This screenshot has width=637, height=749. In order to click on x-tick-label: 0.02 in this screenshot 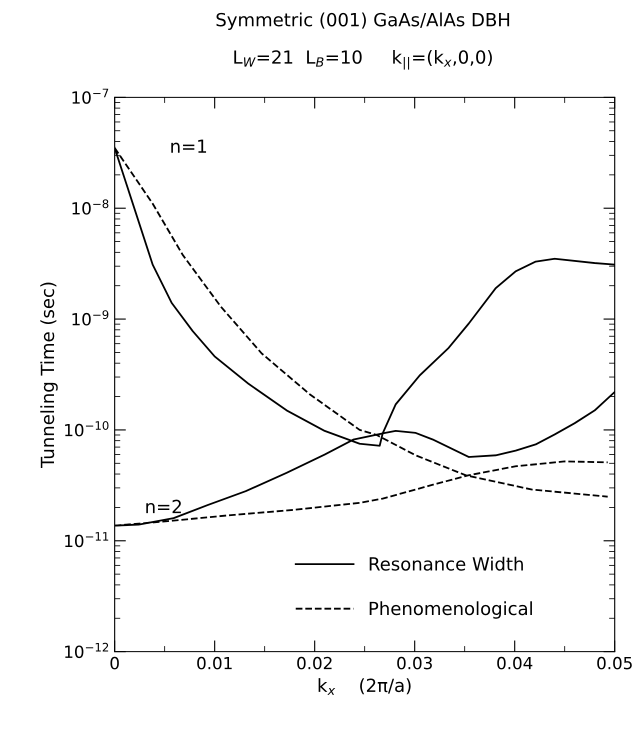, I will do `click(314, 663)`.